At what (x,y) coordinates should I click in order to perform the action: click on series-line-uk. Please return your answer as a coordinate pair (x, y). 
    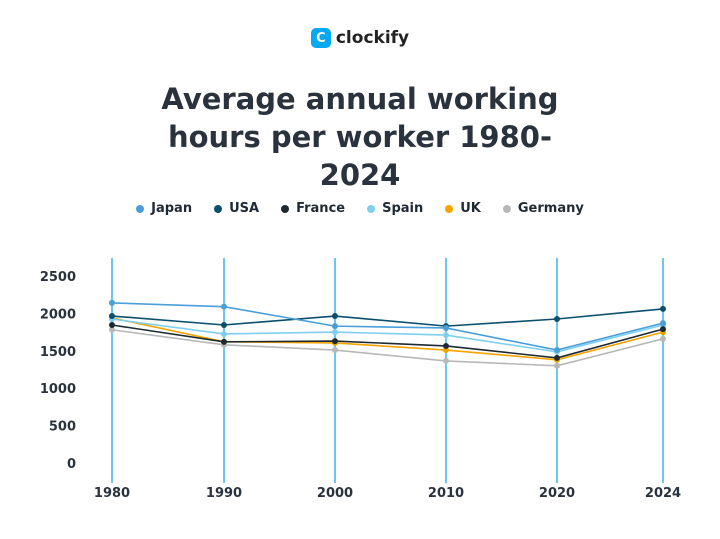
    Looking at the image, I should click on (387, 339).